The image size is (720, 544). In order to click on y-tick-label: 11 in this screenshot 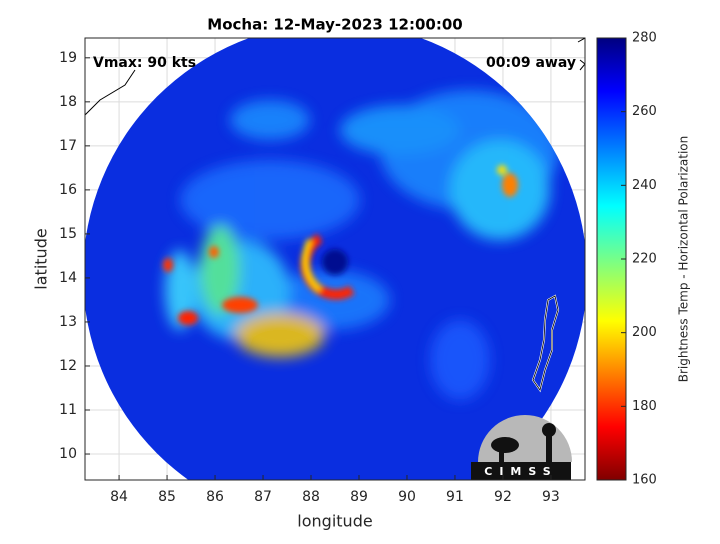, I will do `click(68, 410)`.